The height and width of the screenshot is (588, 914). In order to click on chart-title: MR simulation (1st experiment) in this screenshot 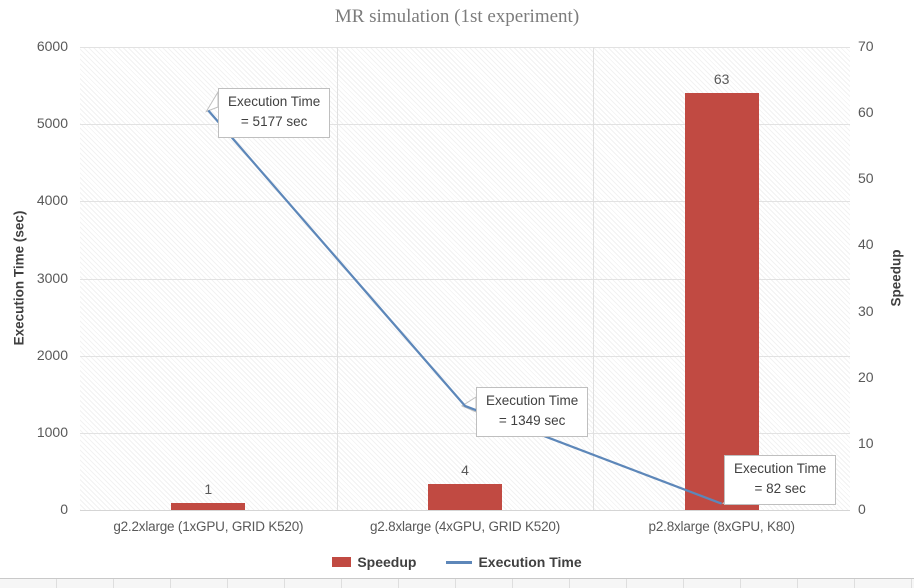, I will do `click(457, 16)`.